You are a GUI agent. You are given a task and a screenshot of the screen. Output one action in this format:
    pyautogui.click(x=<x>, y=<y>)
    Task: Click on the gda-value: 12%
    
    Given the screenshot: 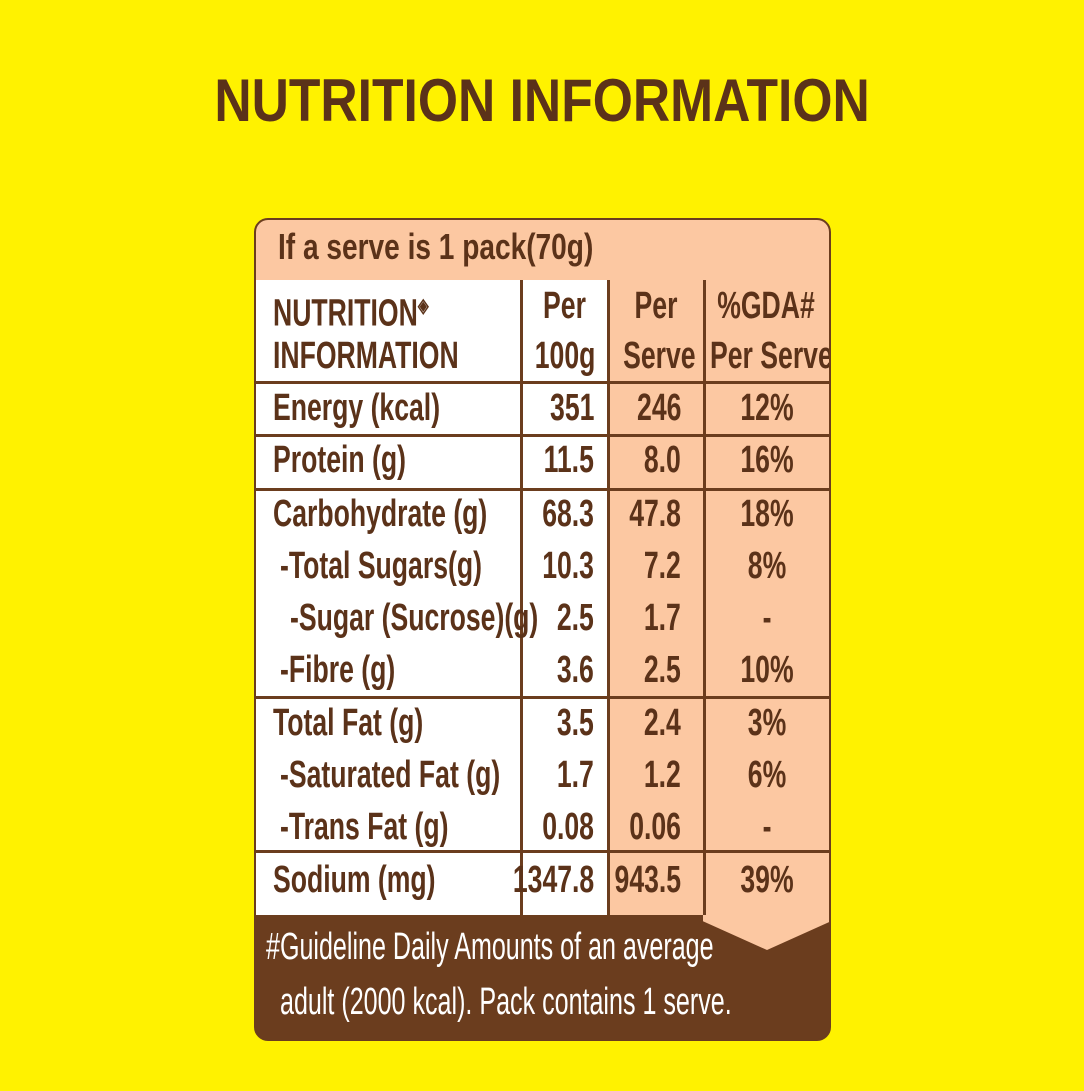 What is the action you would take?
    pyautogui.click(x=767, y=408)
    